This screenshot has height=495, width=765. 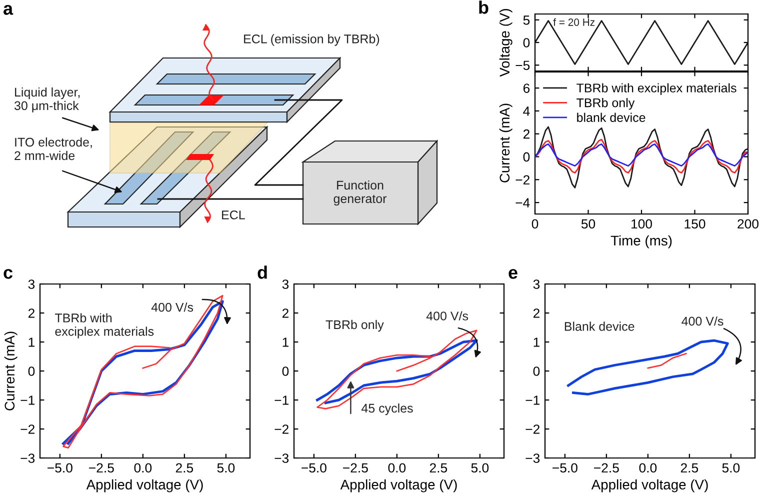 What do you see at coordinates (611, 117) in the screenshot?
I see `legend-label: blank device` at bounding box center [611, 117].